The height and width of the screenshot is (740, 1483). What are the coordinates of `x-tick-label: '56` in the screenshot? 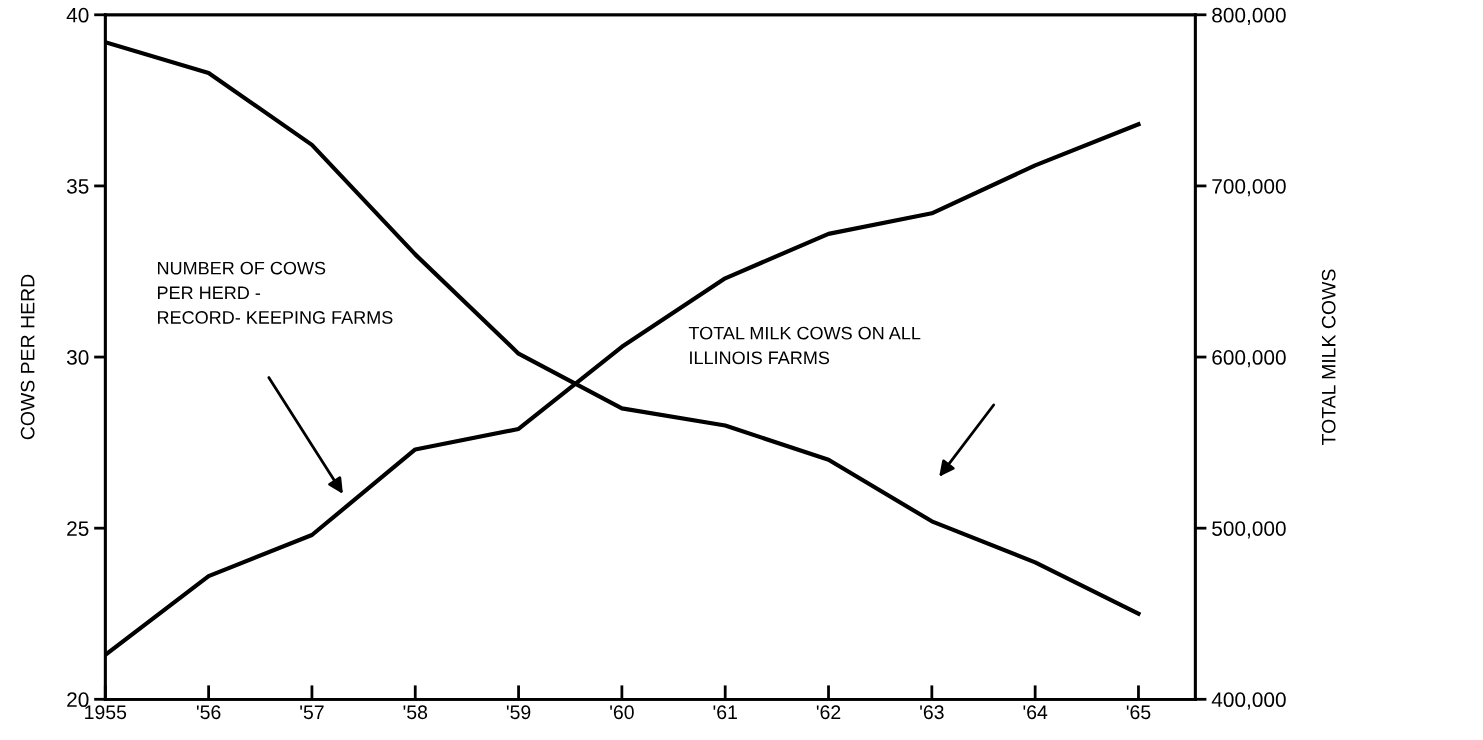 It's located at (208, 712).